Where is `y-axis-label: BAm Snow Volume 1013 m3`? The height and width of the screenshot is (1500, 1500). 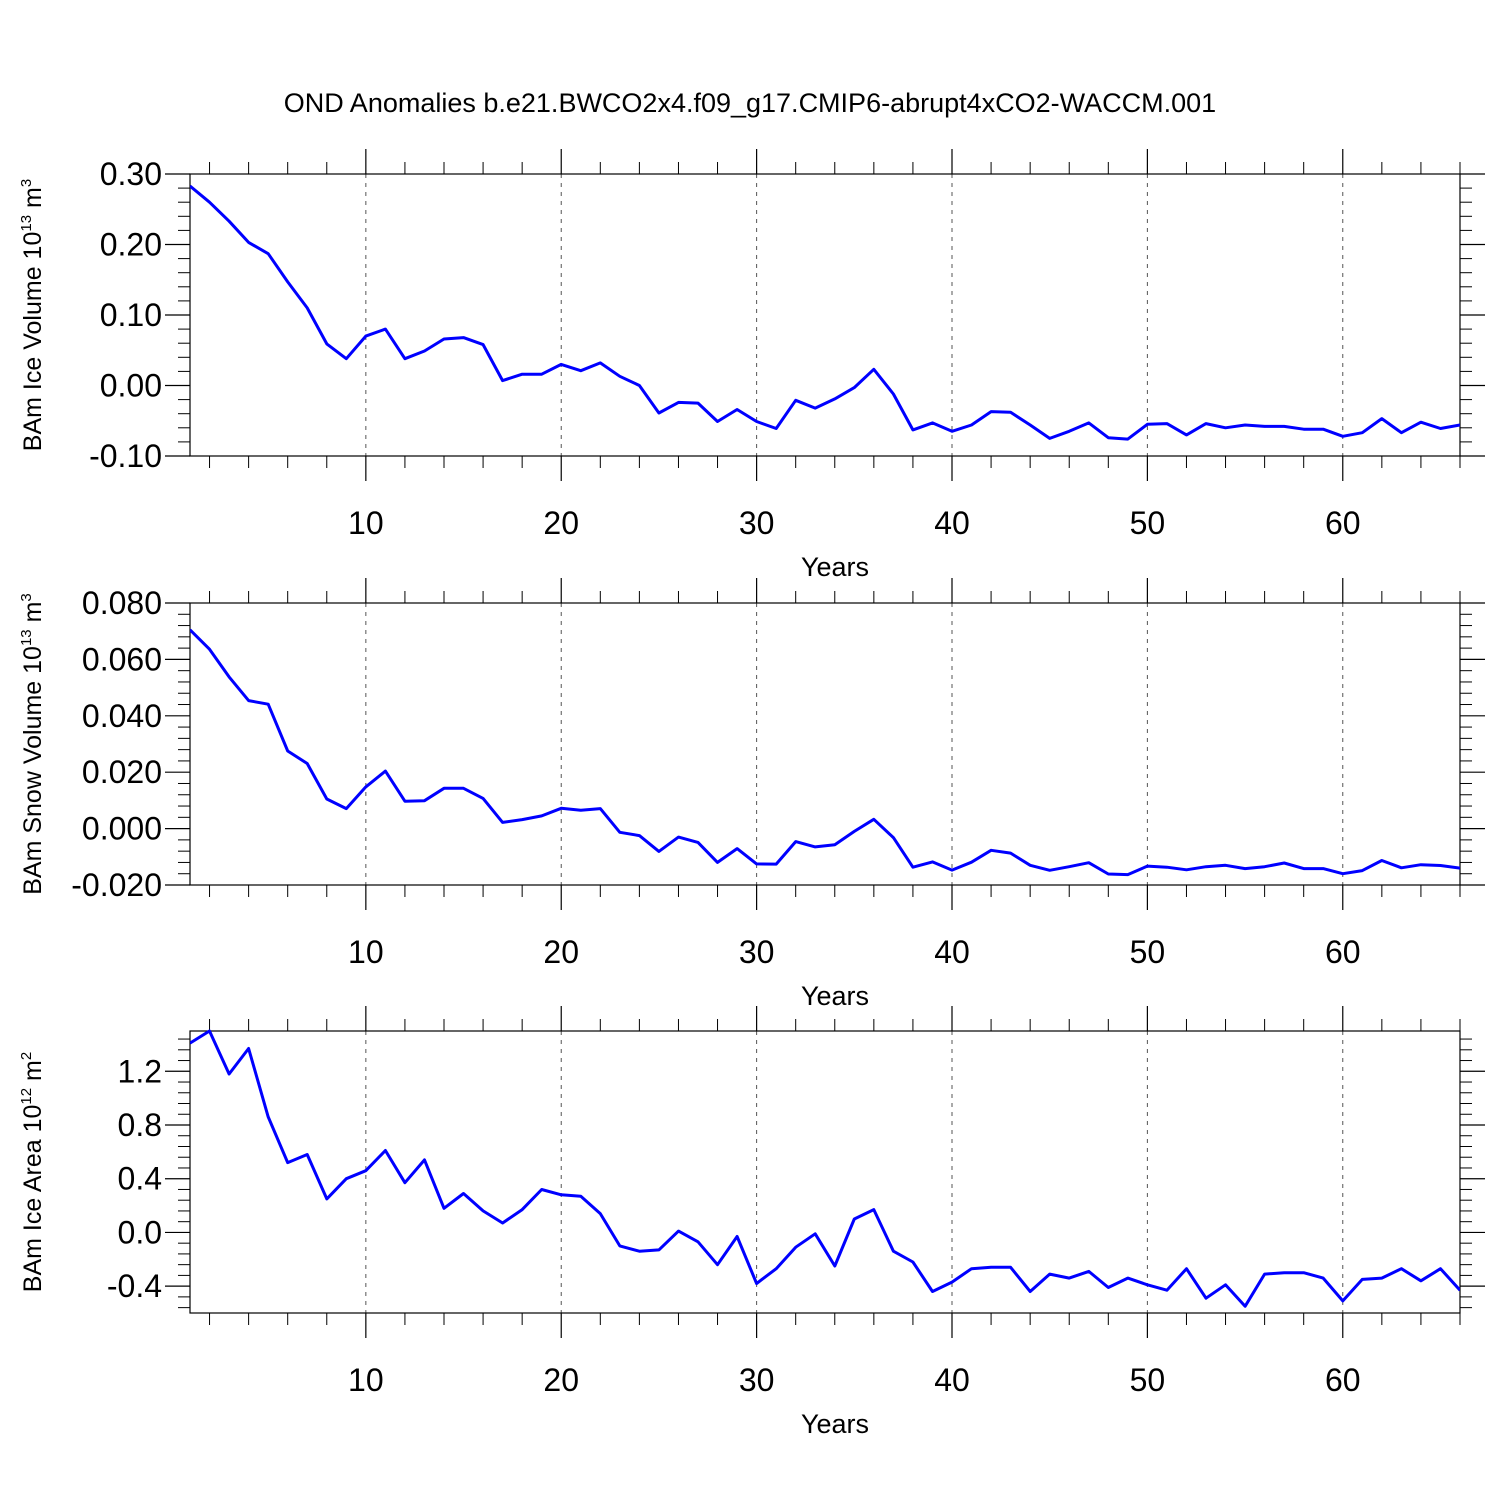 y-axis-label: BAm Snow Volume 1013 m3 is located at coordinates (32, 744).